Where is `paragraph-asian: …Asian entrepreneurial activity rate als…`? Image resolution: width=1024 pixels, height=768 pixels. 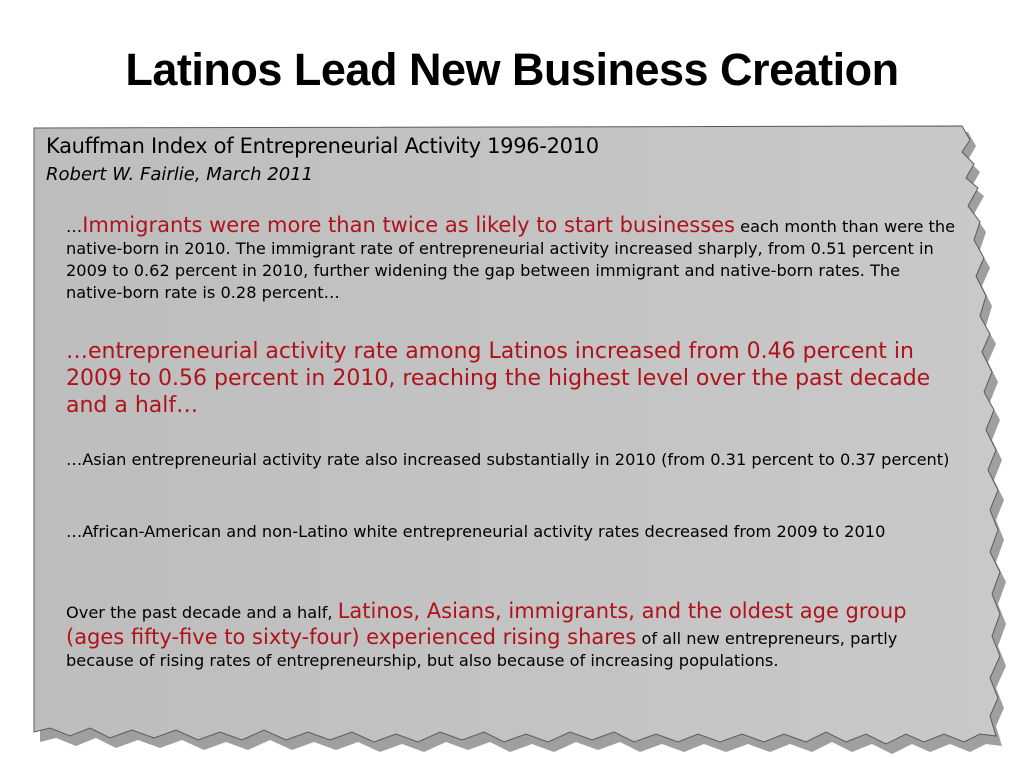 paragraph-asian: …Asian entrepreneurial activity rate als… is located at coordinates (508, 459).